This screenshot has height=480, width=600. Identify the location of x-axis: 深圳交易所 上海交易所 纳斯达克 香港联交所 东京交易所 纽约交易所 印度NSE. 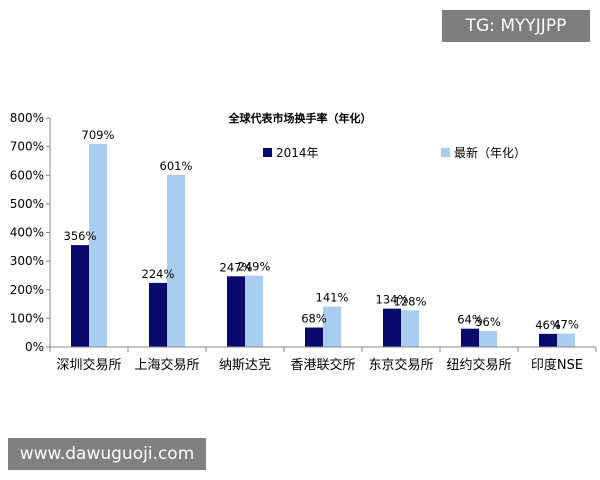
(323, 359).